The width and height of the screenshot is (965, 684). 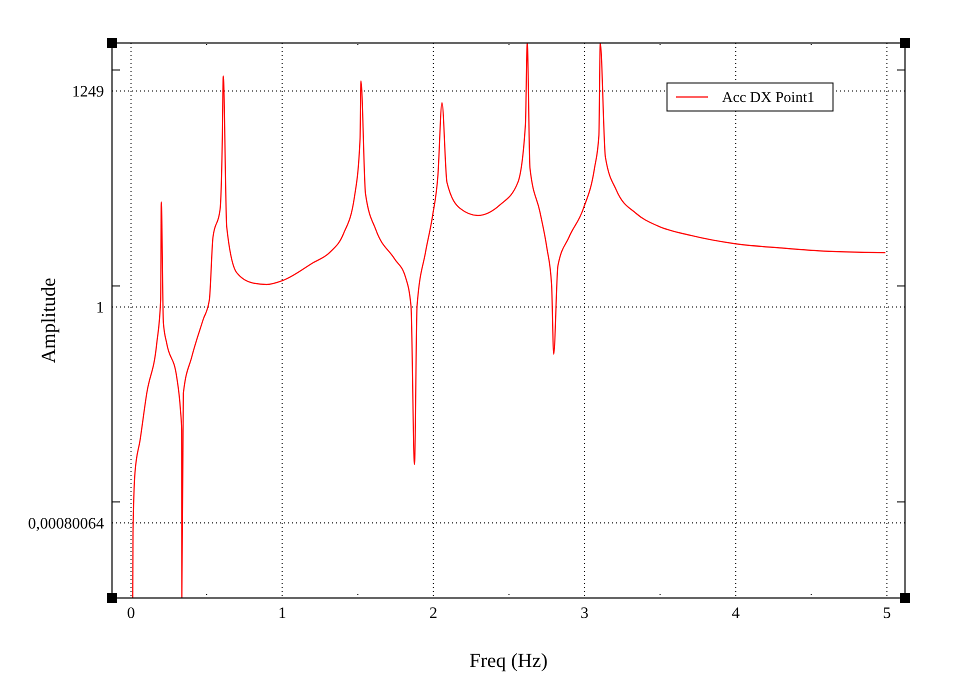 I want to click on y-tick-label: 1249, so click(x=88, y=92).